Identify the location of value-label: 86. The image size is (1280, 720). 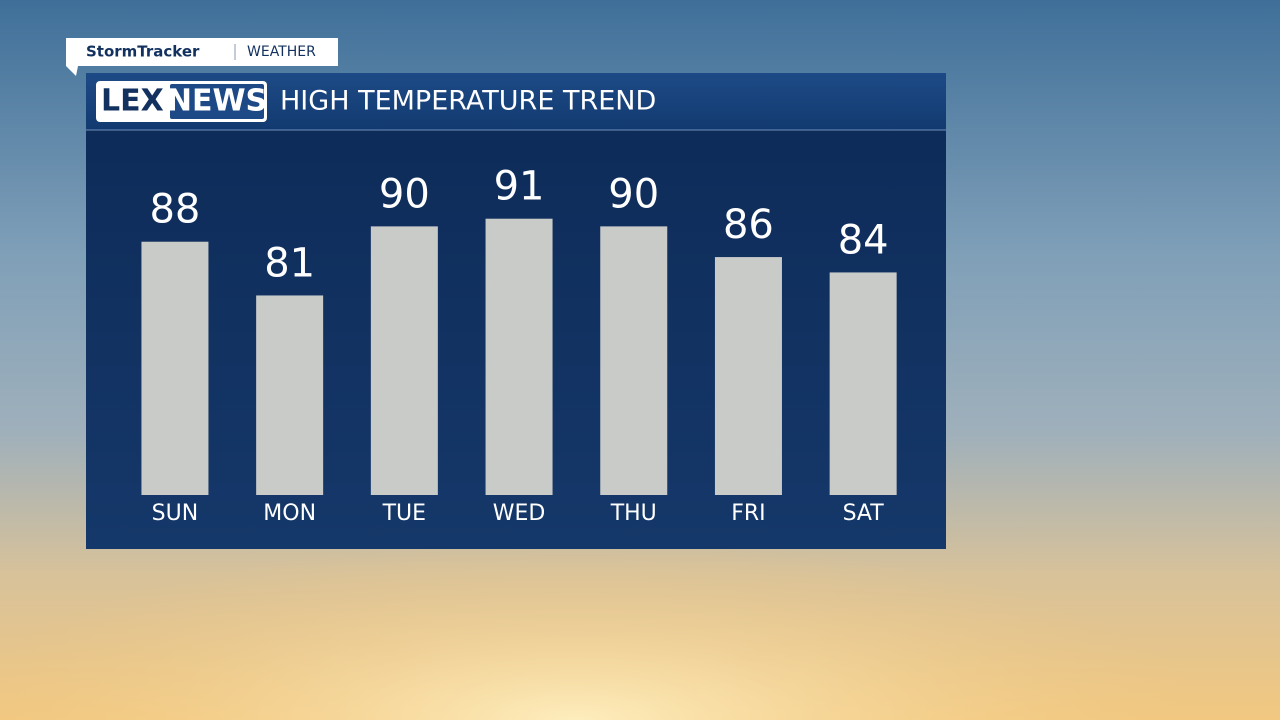
(748, 225).